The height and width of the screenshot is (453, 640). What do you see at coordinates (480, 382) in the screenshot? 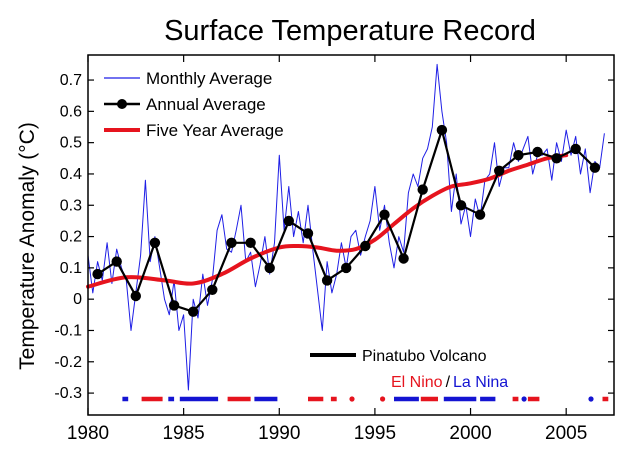
I see `la-nina-label: La Nina` at bounding box center [480, 382].